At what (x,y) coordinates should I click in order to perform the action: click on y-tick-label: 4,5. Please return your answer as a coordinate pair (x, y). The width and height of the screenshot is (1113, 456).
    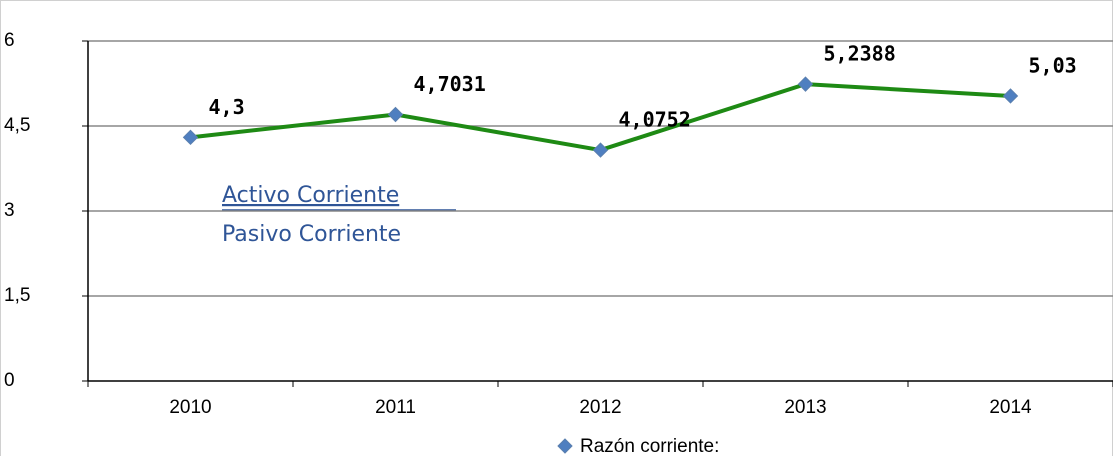
    Looking at the image, I should click on (17, 125).